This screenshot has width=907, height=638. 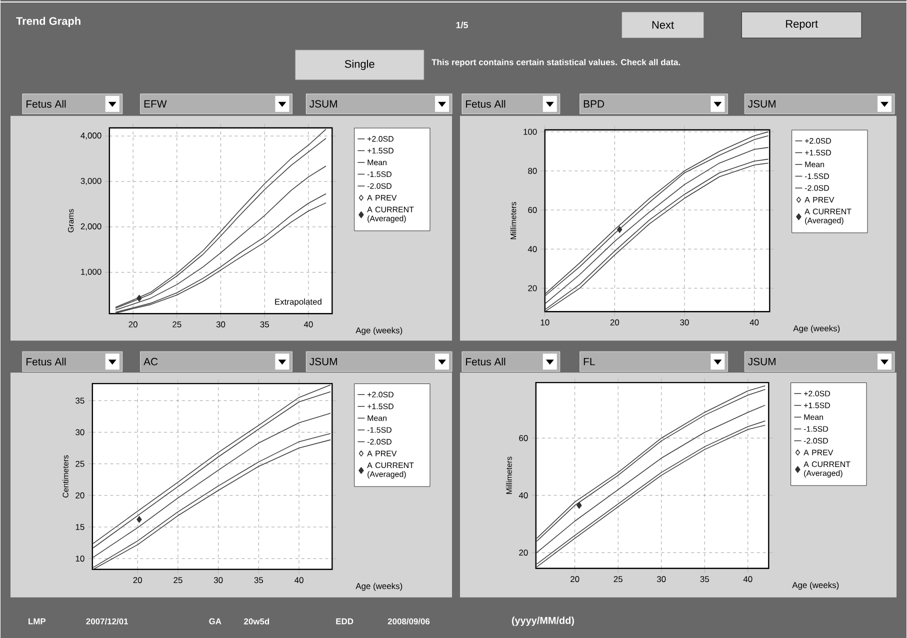 What do you see at coordinates (663, 25) in the screenshot?
I see `text: Next` at bounding box center [663, 25].